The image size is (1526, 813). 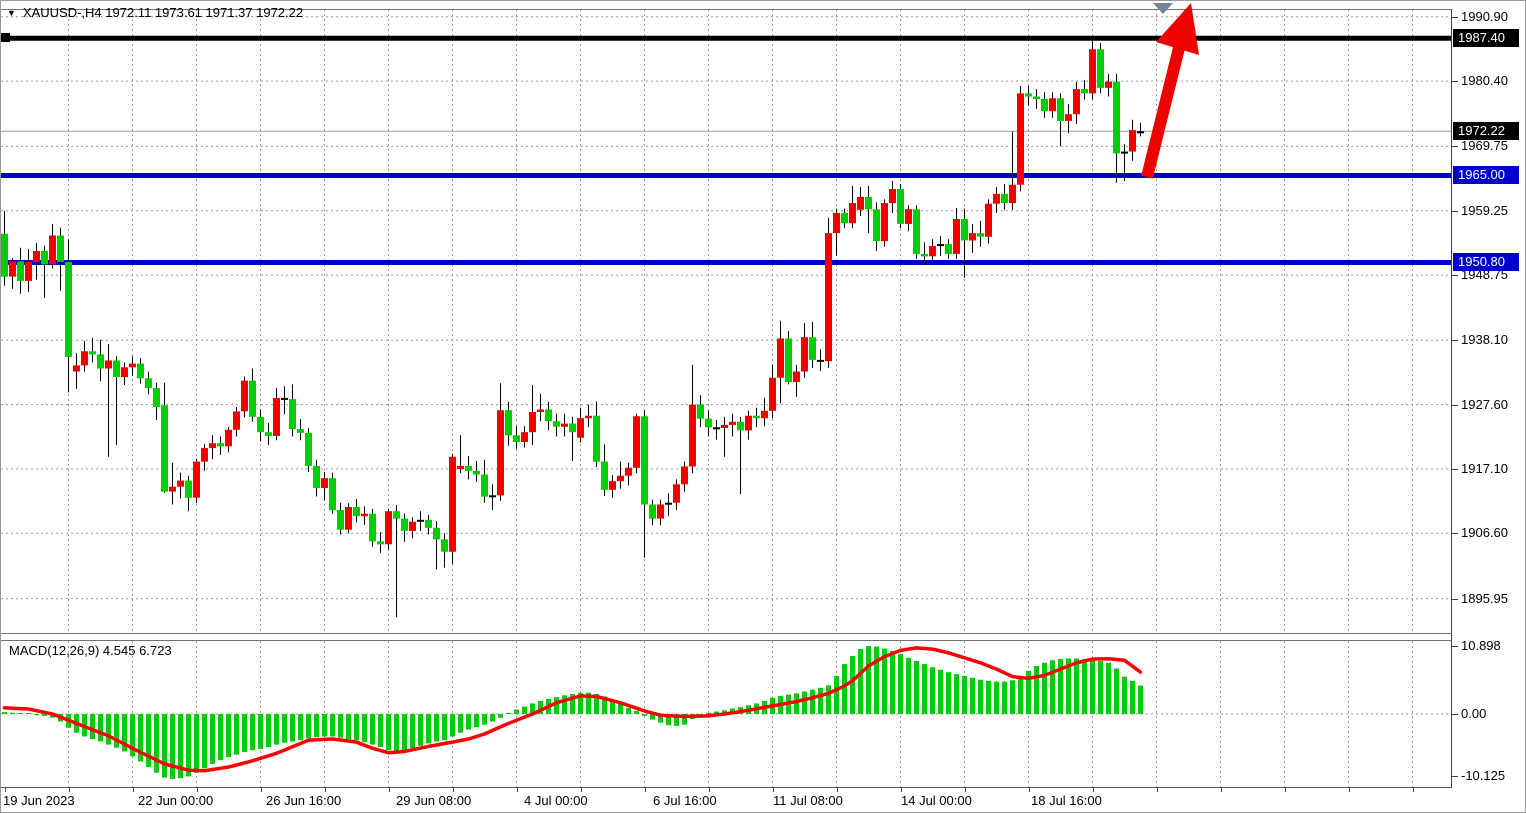 I want to click on macd-axis-label: 10.898, so click(x=1481, y=645).